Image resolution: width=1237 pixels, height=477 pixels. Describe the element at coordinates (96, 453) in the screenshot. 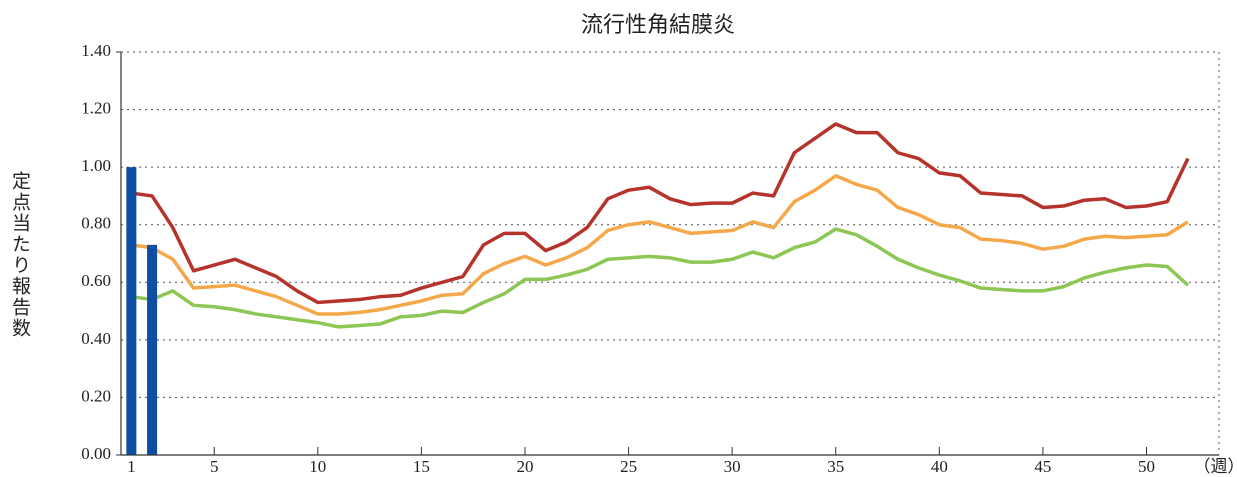

I see `y-tick-label: 0.00` at that location.